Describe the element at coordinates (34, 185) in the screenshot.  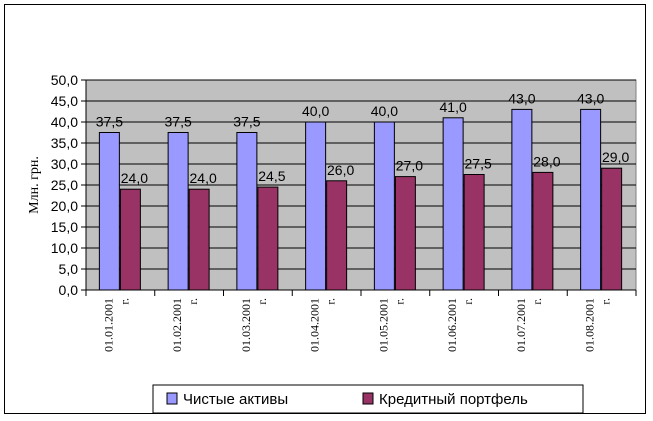
I see `y-axis-label: Млн. грн.` at that location.